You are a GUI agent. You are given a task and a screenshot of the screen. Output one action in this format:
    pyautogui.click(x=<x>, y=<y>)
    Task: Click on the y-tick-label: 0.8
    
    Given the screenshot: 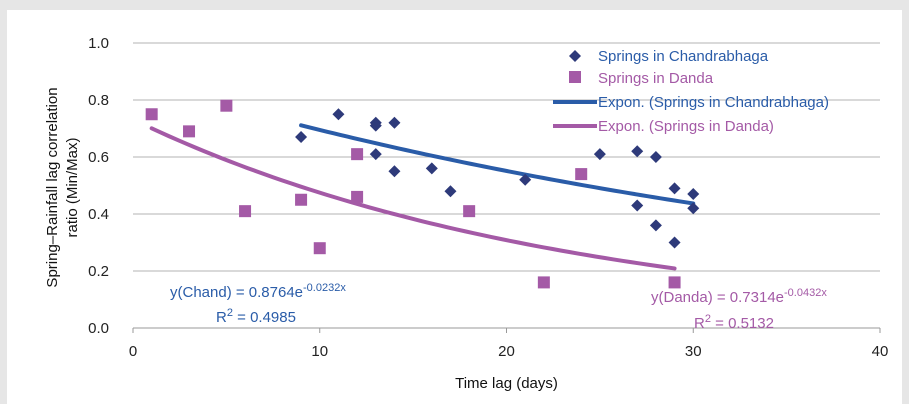 What is the action you would take?
    pyautogui.click(x=98, y=100)
    